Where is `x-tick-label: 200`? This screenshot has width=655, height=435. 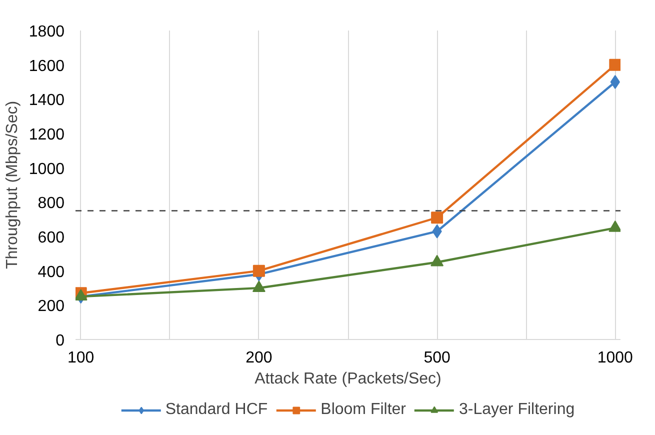
x-tick-label: 200 is located at coordinates (259, 358).